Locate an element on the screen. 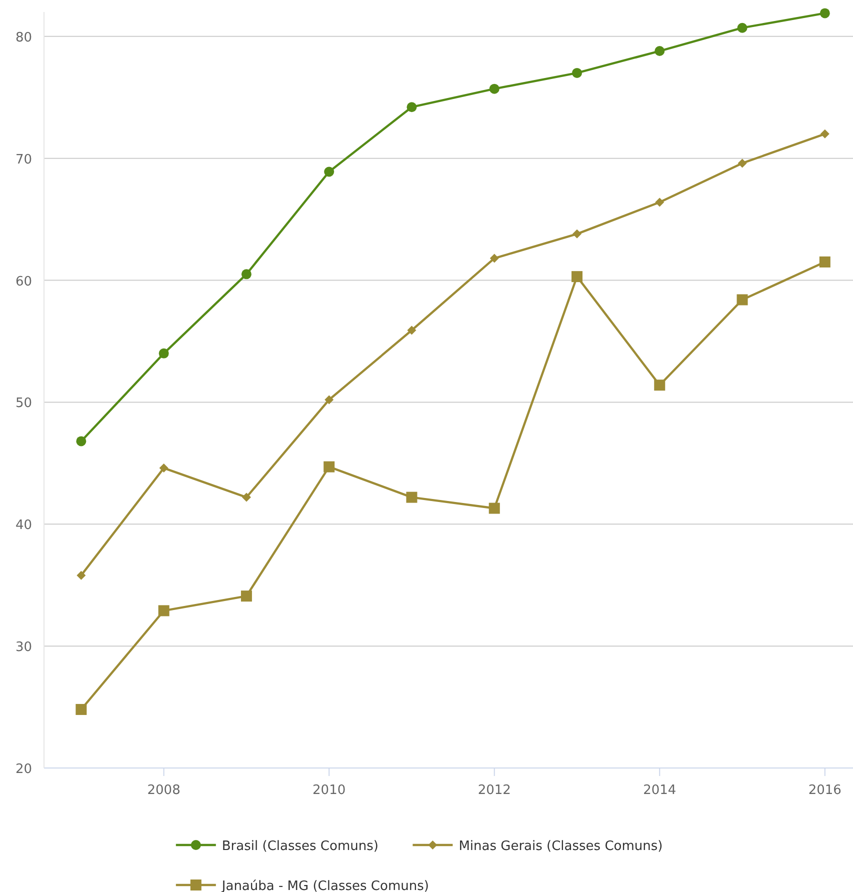 The image size is (853, 892). x-tick-label: 2014 is located at coordinates (659, 790).